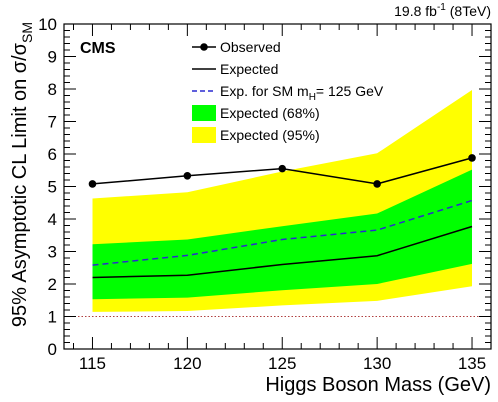 Image resolution: width=498 pixels, height=402 pixels. What do you see at coordinates (204, 135) in the screenshot?
I see `legend-swatch-band95` at bounding box center [204, 135].